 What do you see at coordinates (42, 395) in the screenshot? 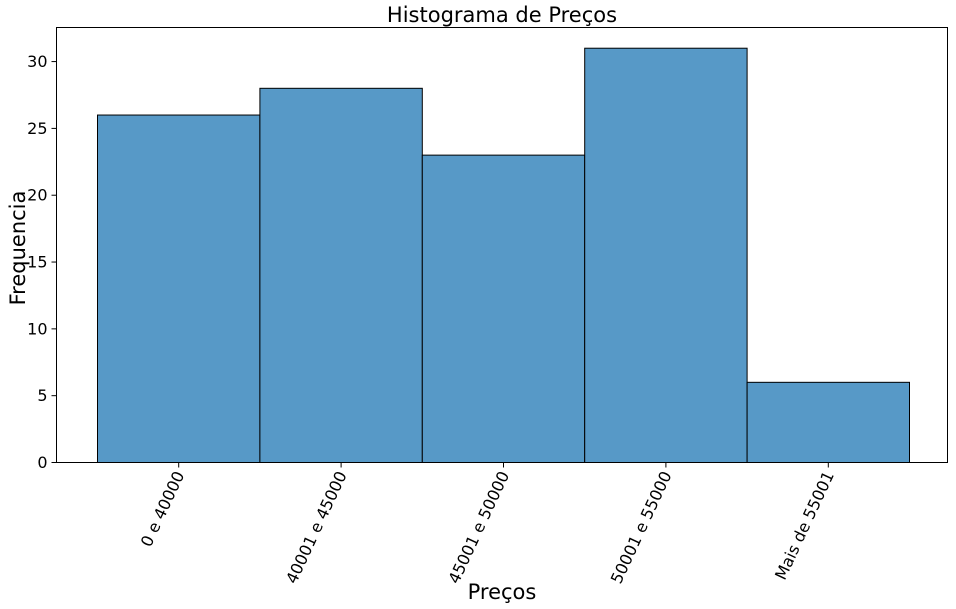
I see `y-tick-label-1: 5` at bounding box center [42, 395].